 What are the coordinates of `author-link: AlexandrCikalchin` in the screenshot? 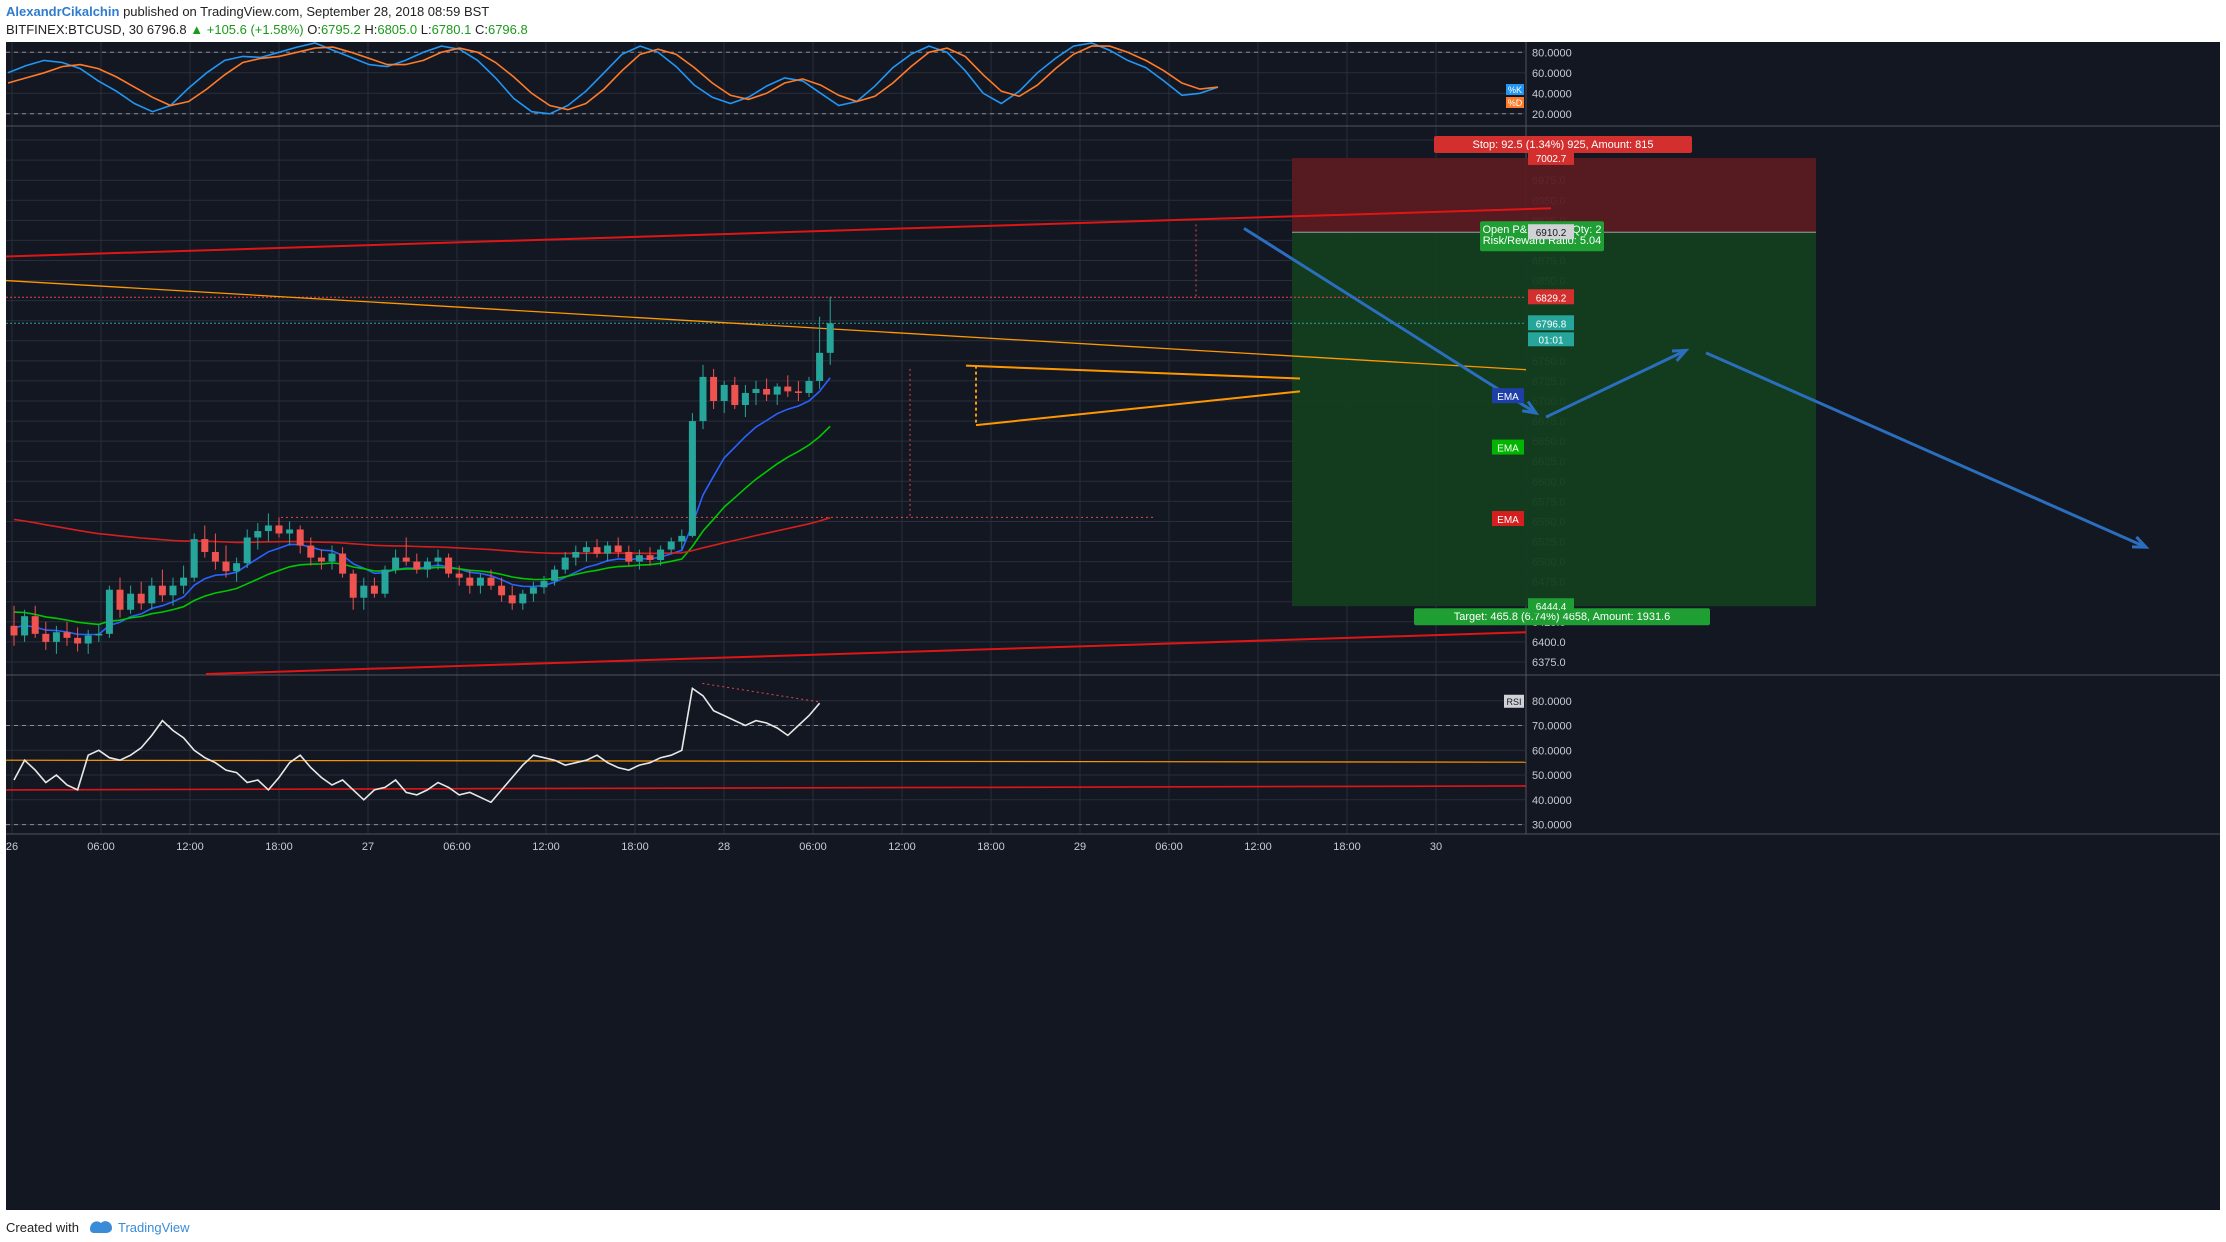 It's located at (63, 11).